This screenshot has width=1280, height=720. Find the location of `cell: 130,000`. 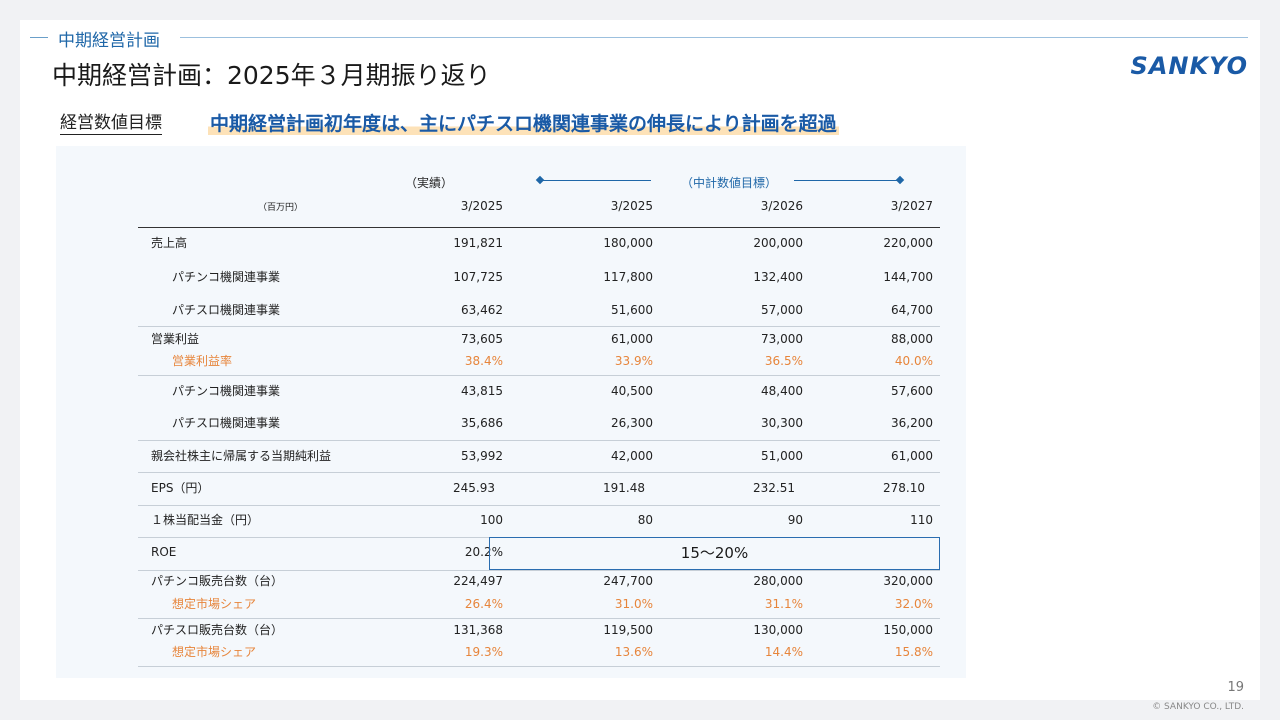

cell: 130,000 is located at coordinates (778, 630).